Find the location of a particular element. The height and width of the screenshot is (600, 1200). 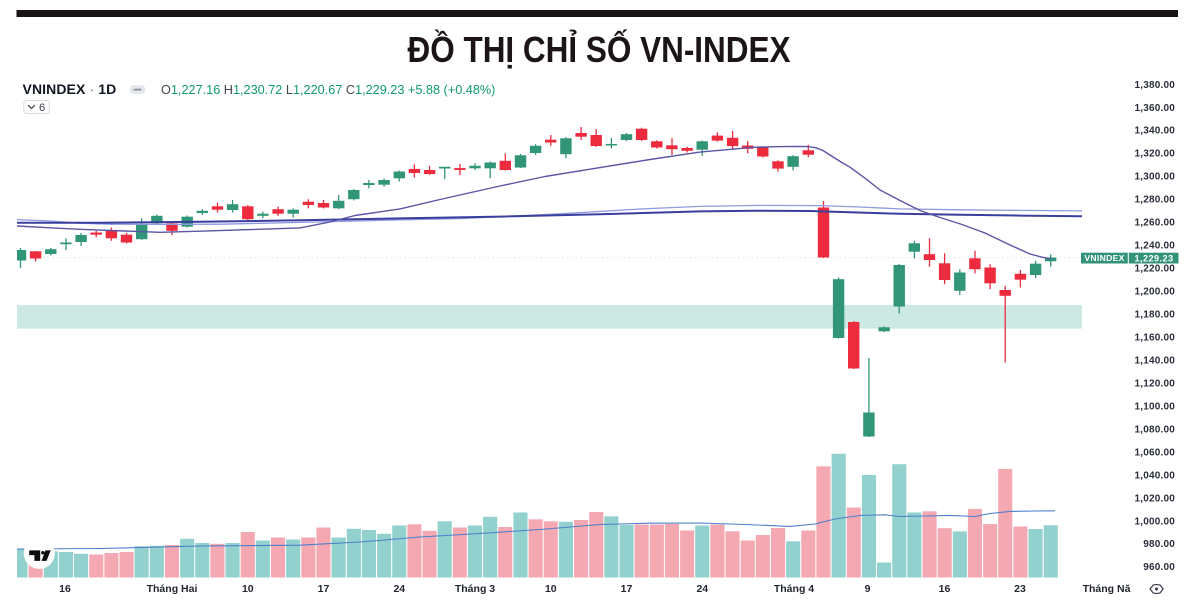

svg-text: Tháng Hai is located at coordinates (172, 589).